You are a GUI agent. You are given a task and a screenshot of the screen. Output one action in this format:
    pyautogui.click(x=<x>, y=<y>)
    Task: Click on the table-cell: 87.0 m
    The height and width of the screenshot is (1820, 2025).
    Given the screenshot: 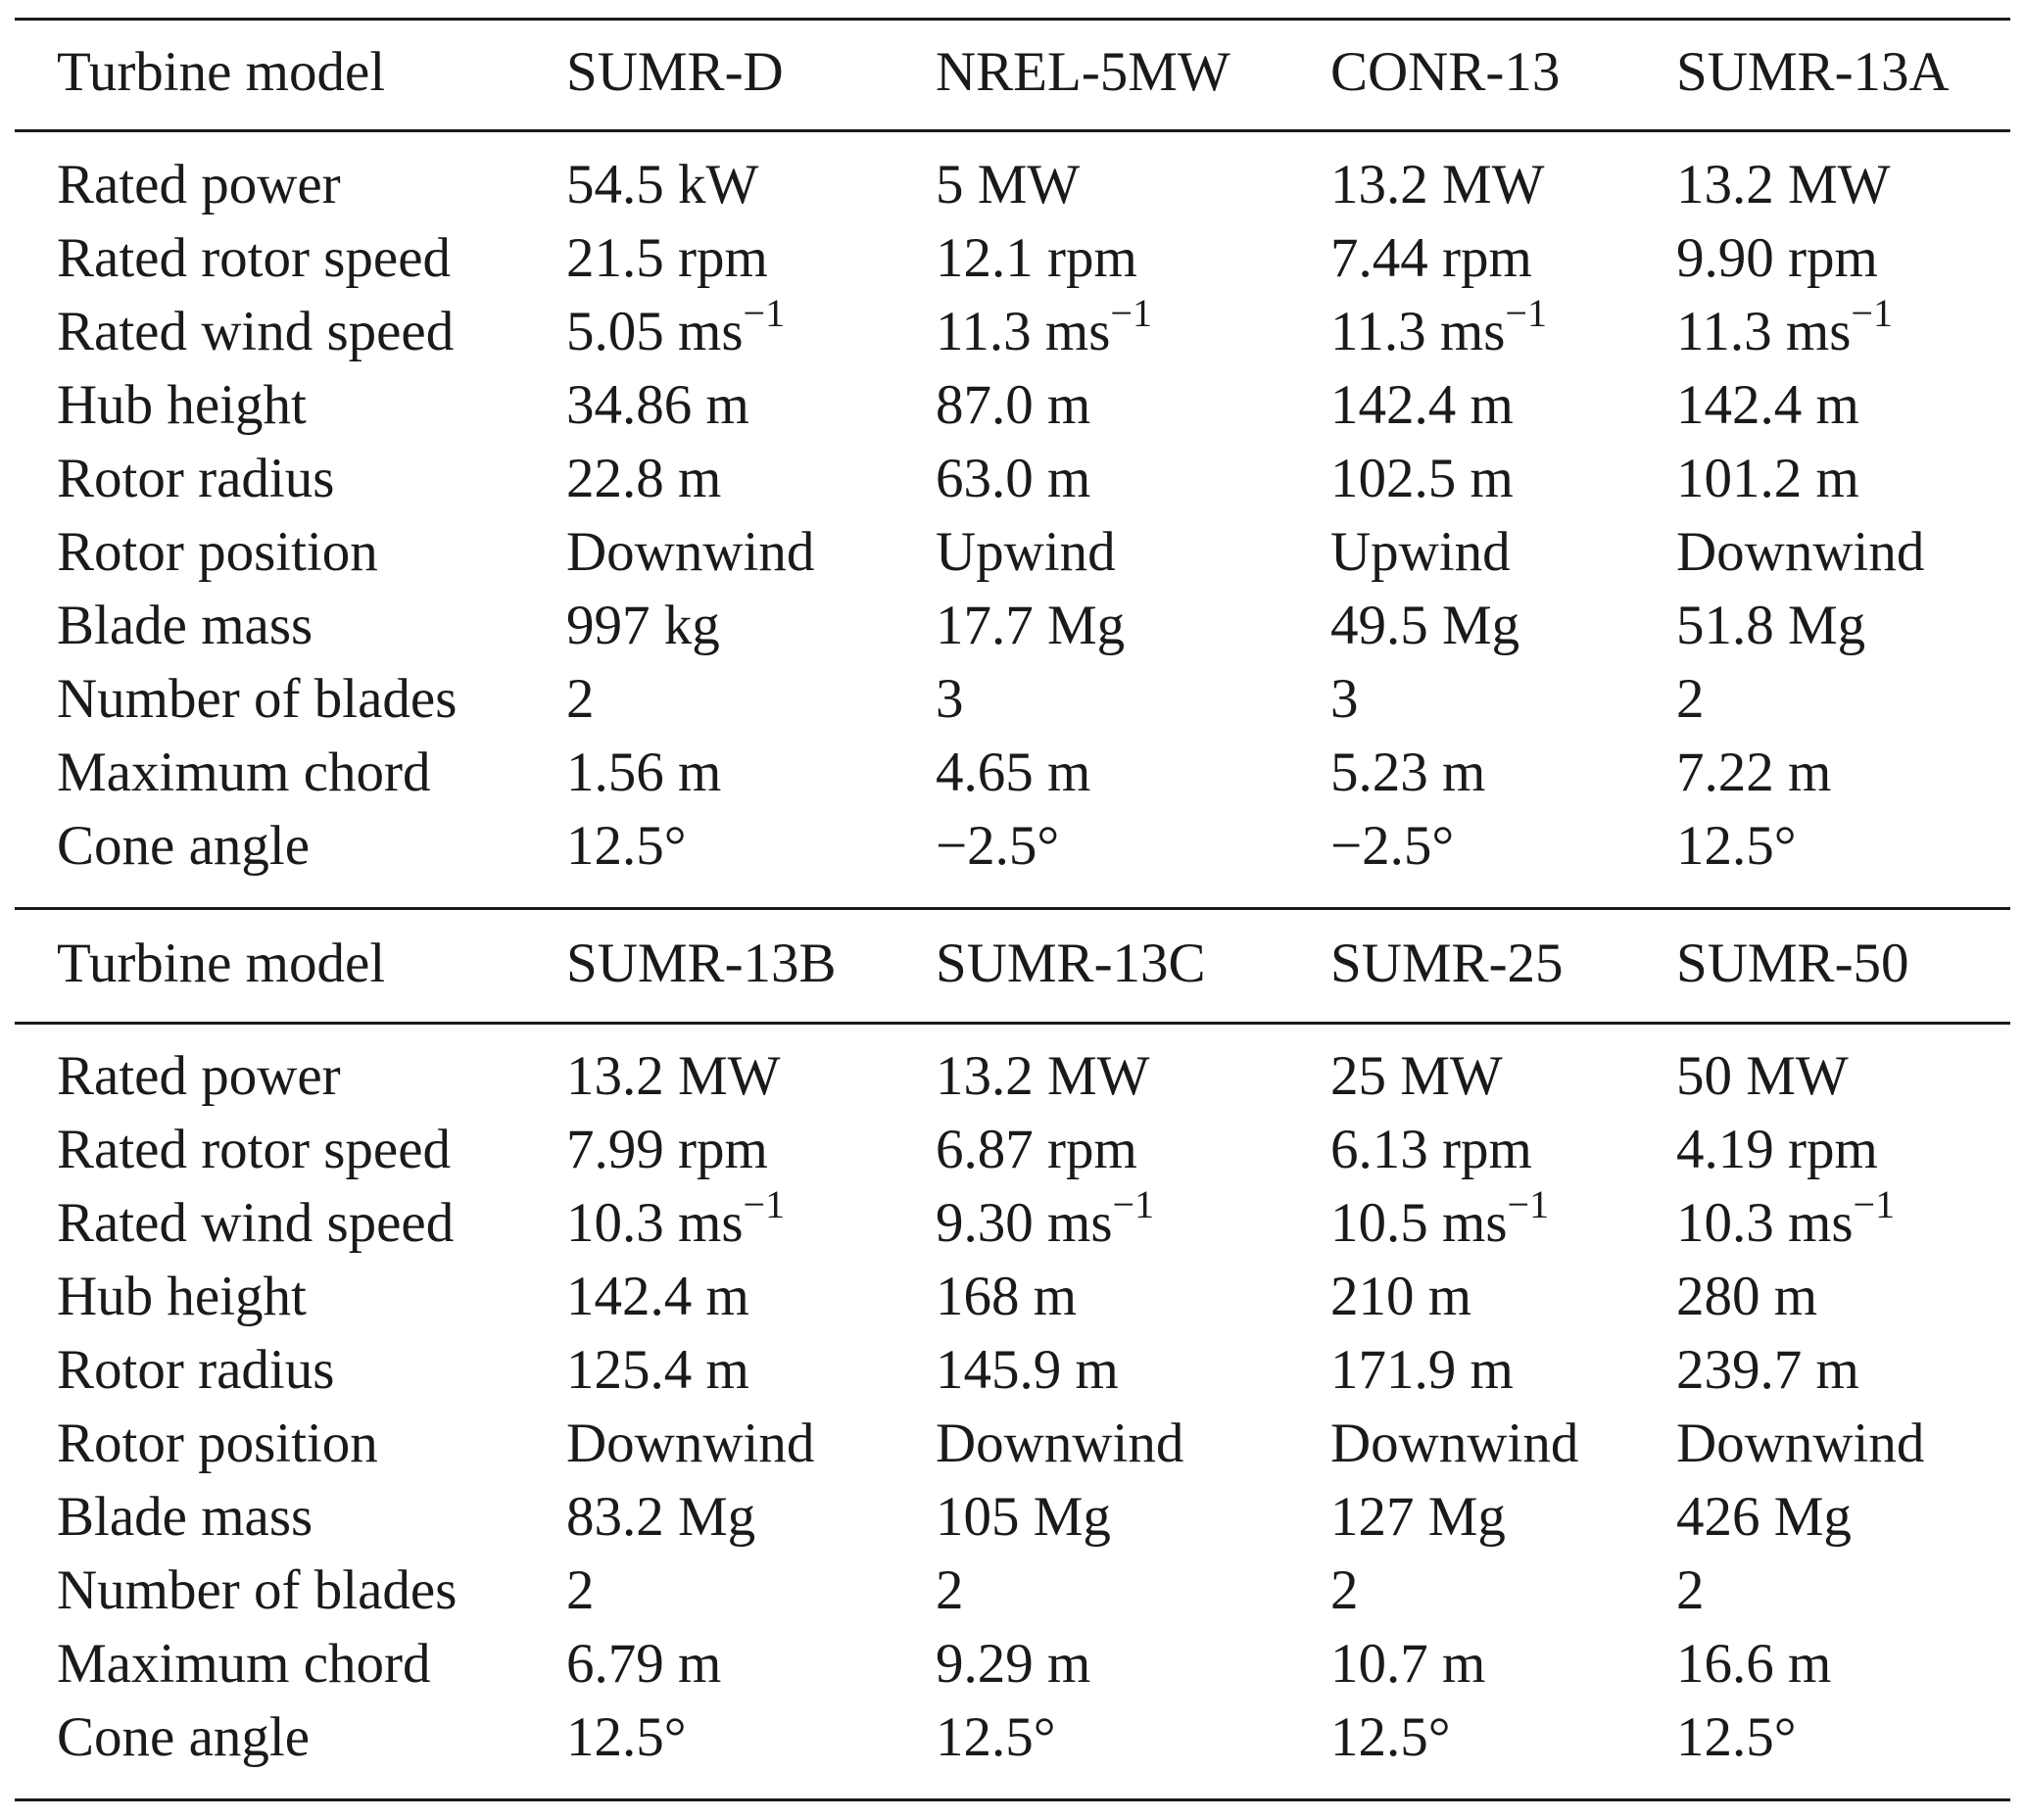 What is the action you would take?
    pyautogui.click(x=1013, y=405)
    